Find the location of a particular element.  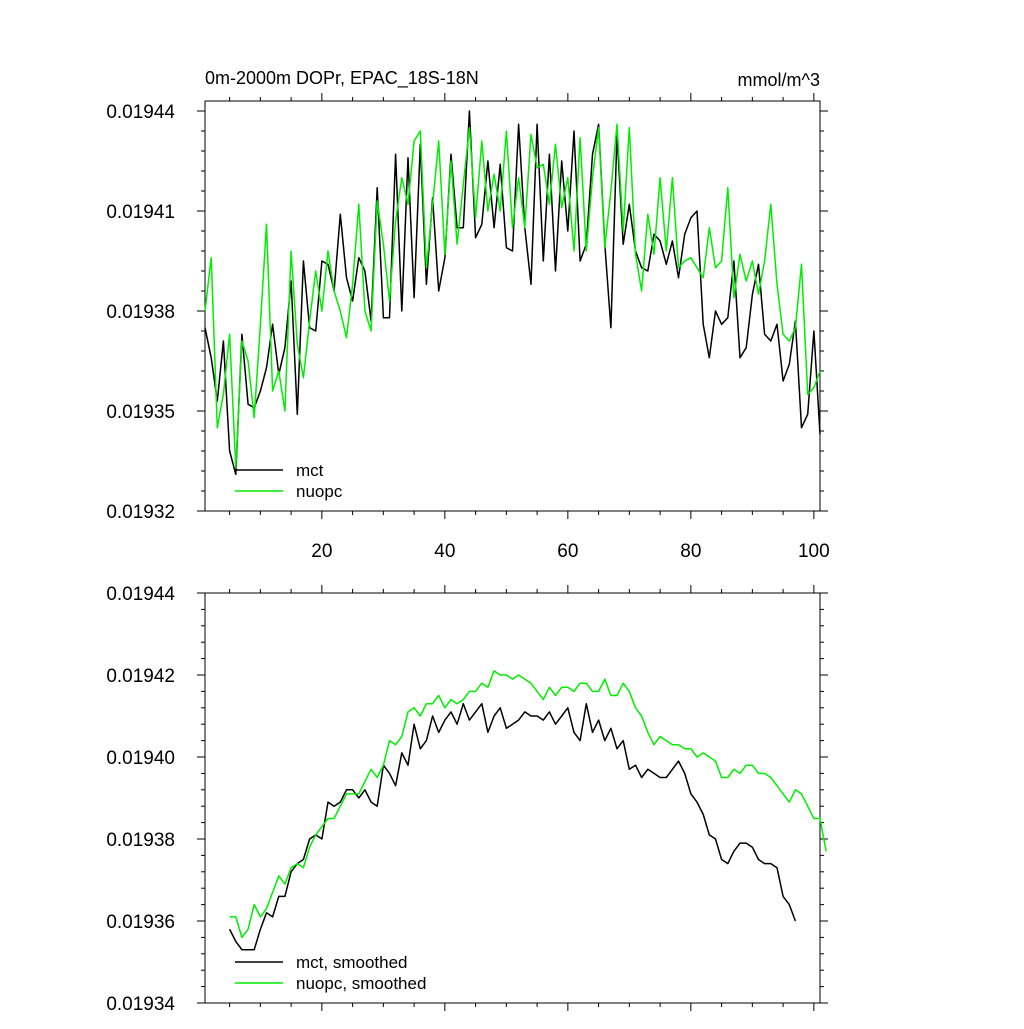

series-line-mct-smoothed is located at coordinates (512, 826).